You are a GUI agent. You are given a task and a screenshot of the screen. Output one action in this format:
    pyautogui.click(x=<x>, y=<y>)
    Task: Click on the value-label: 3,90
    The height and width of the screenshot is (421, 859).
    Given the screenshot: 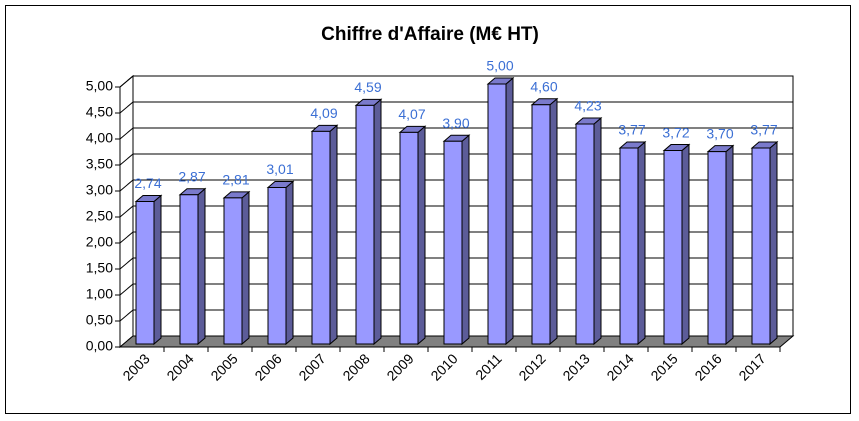 What is the action you would take?
    pyautogui.click(x=455, y=123)
    